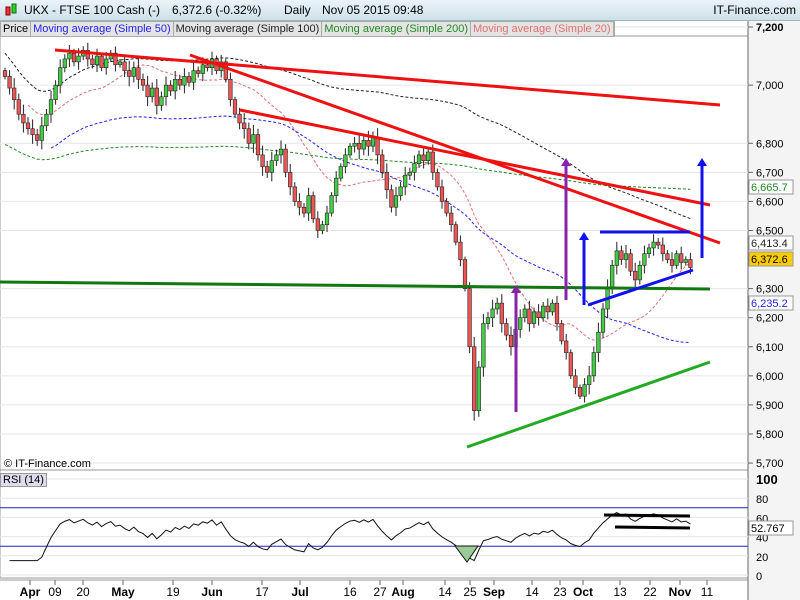  Describe the element at coordinates (542, 29) in the screenshot. I see `legend-sma20: Moving average (Simple 20)` at that location.